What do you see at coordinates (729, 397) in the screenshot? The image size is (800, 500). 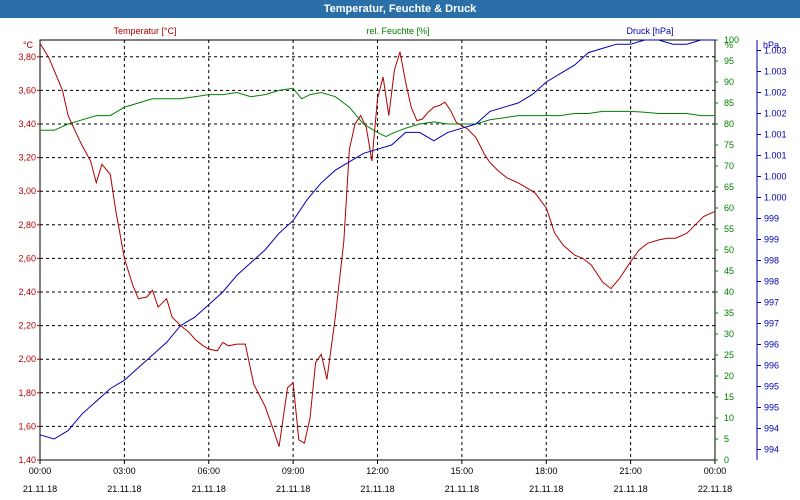 I see `humidity-tick-label: 15` at bounding box center [729, 397].